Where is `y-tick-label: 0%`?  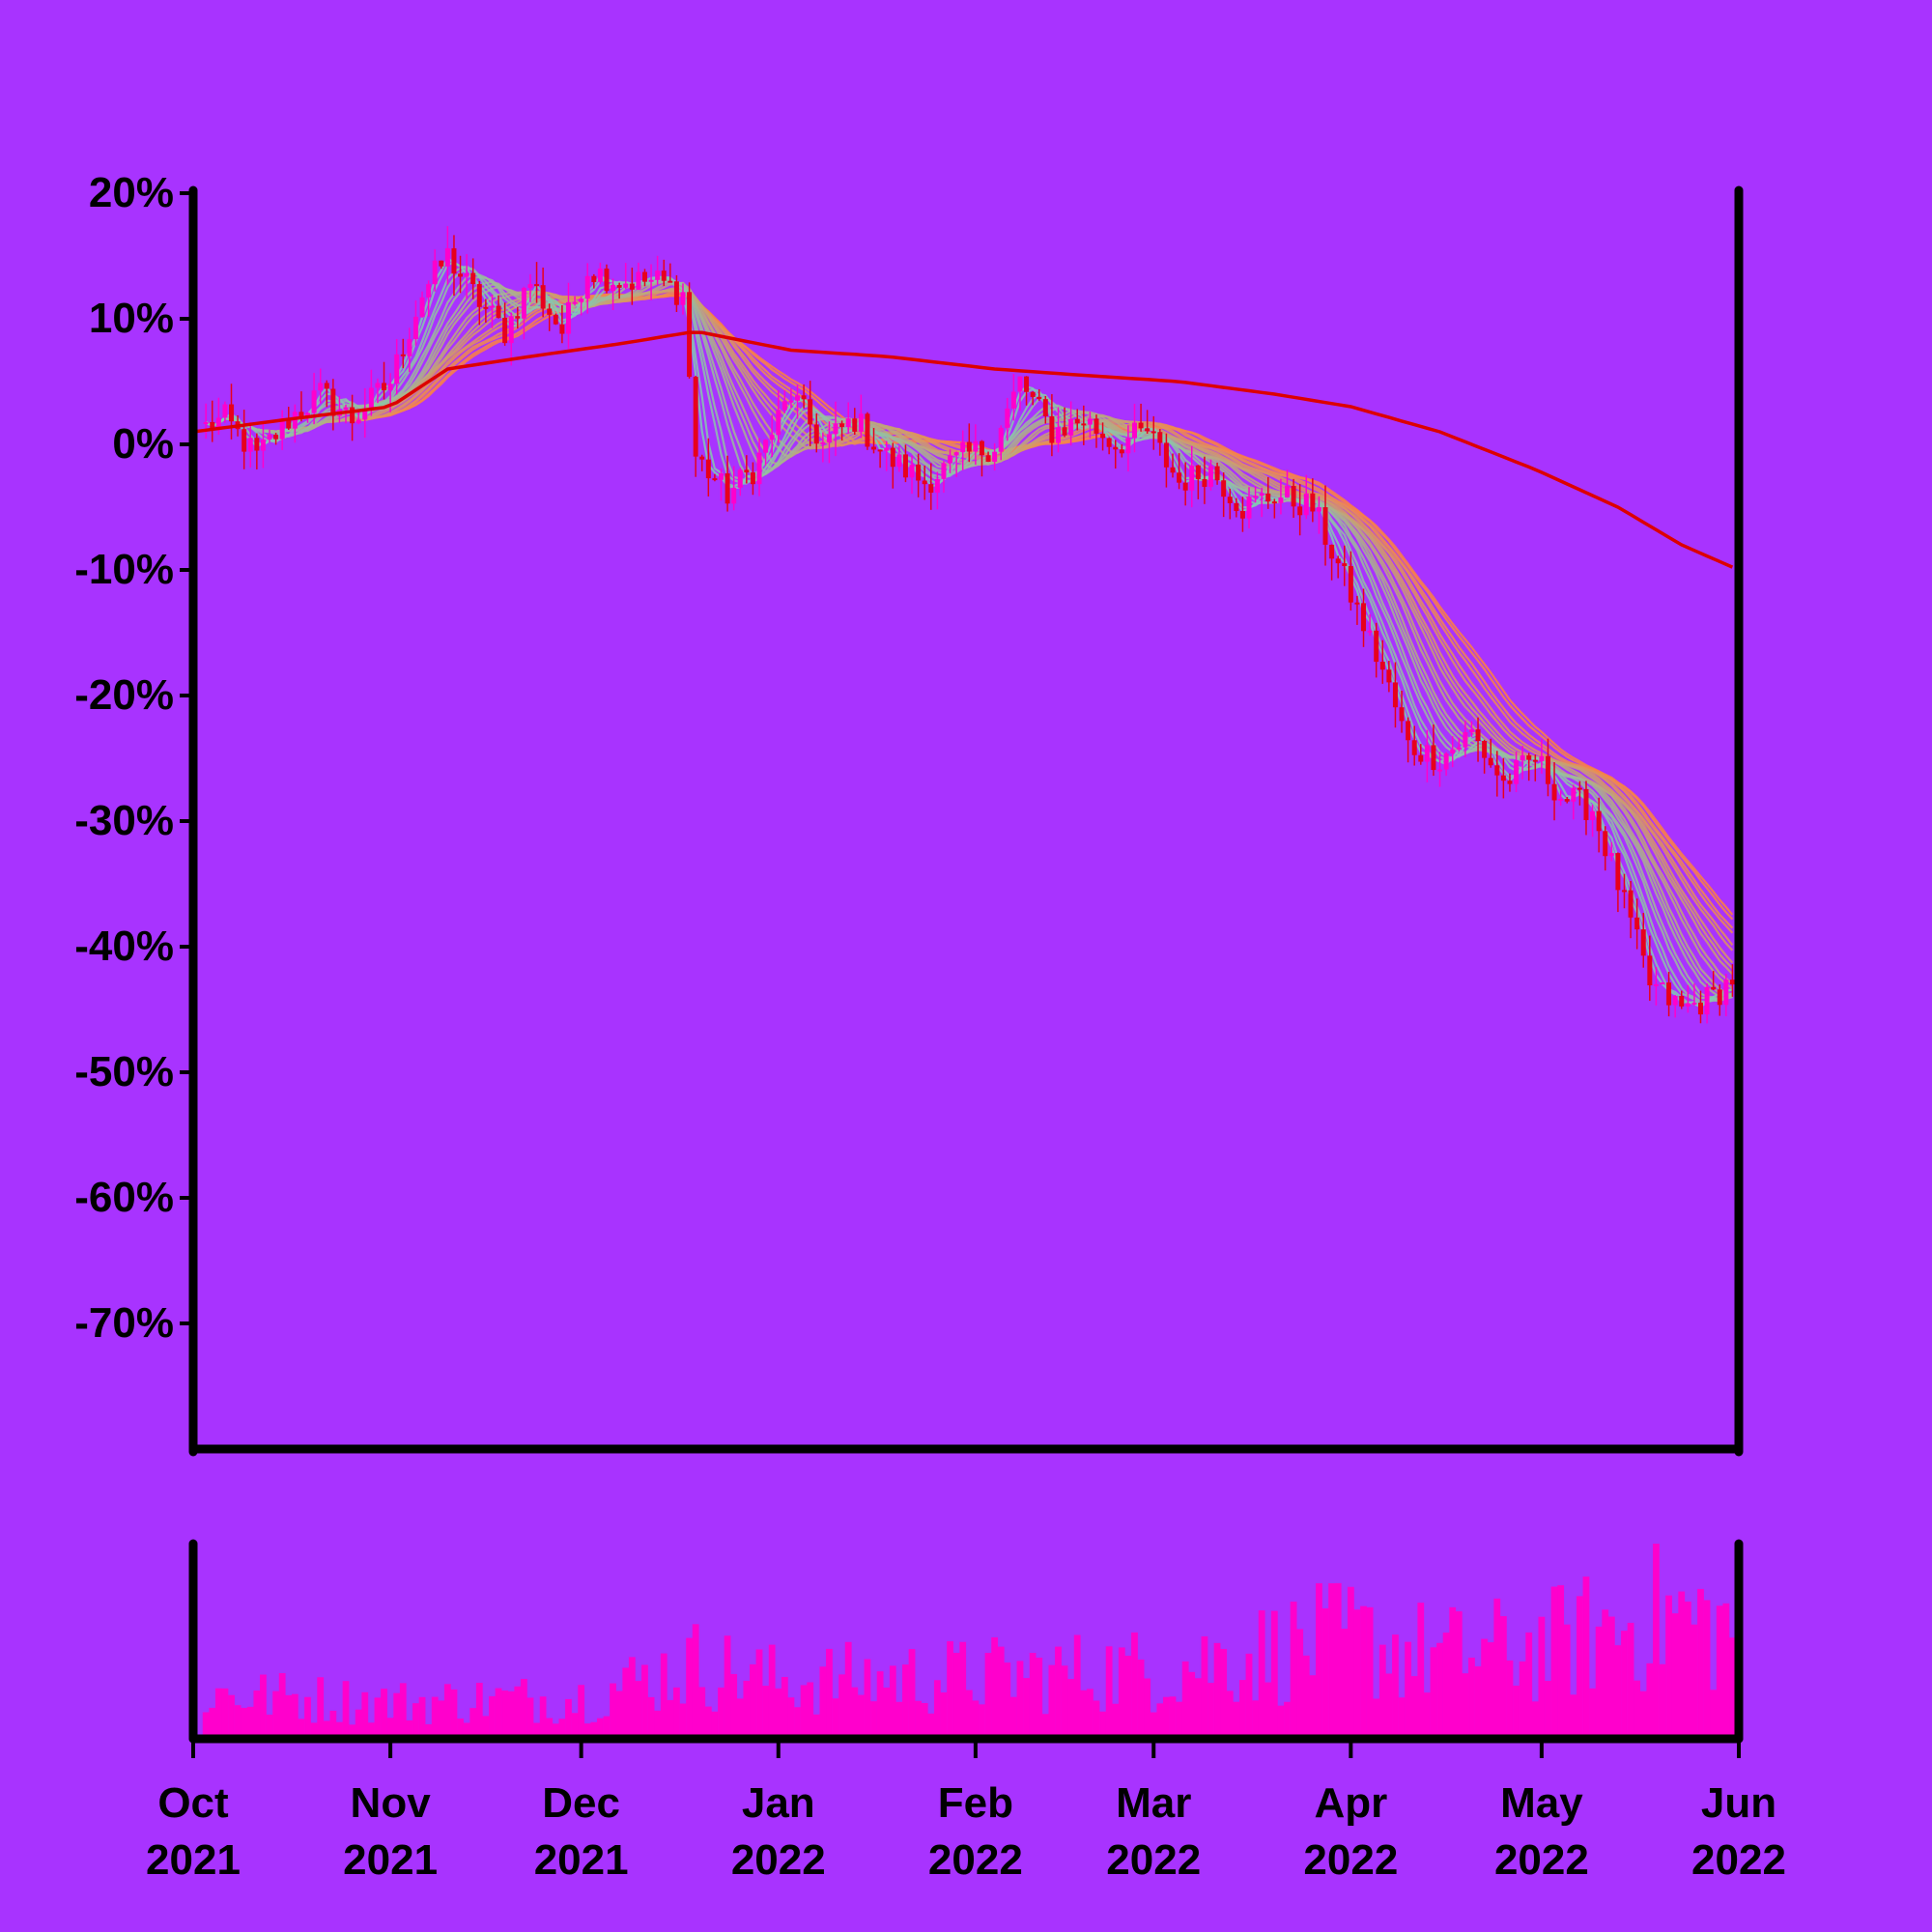
y-tick-label: 0% is located at coordinates (143, 444).